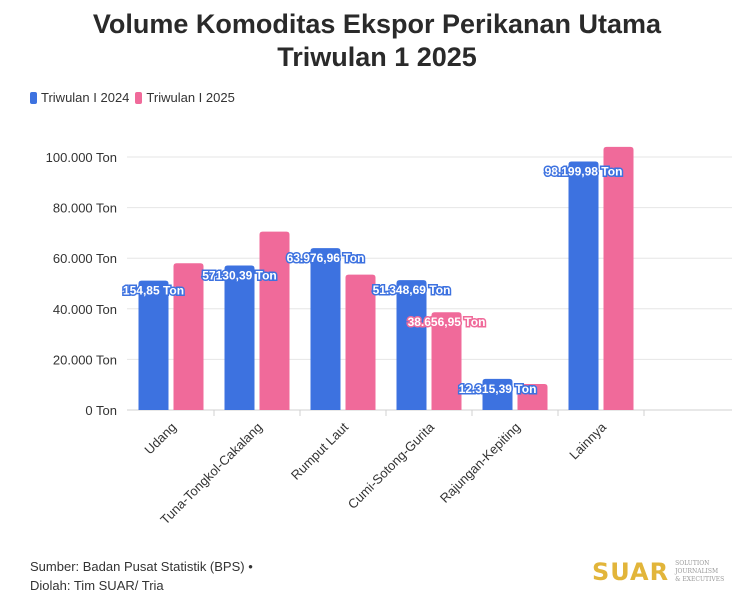  Describe the element at coordinates (85, 97) in the screenshot. I see `legend-label-2024: Triwulan I 2024` at that location.